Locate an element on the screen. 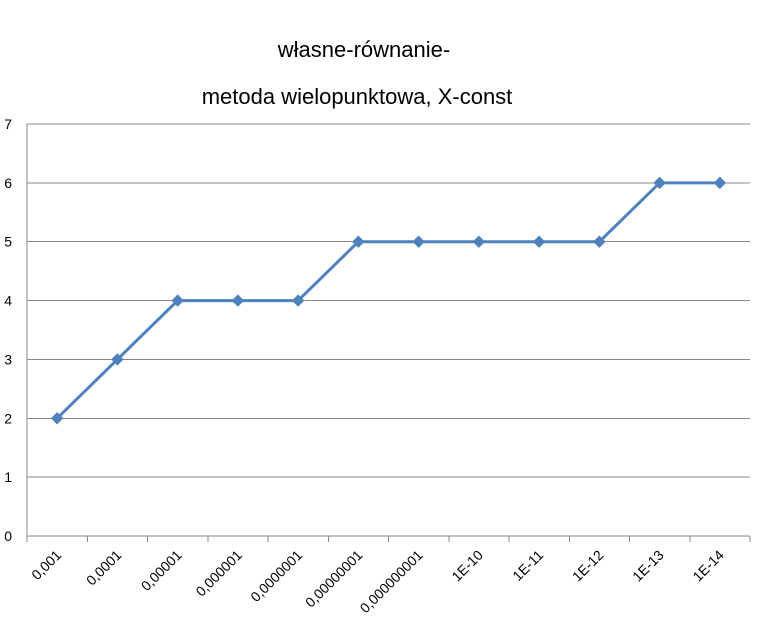 The width and height of the screenshot is (758, 631). x-tick-label: 0,000001 is located at coordinates (218, 573).